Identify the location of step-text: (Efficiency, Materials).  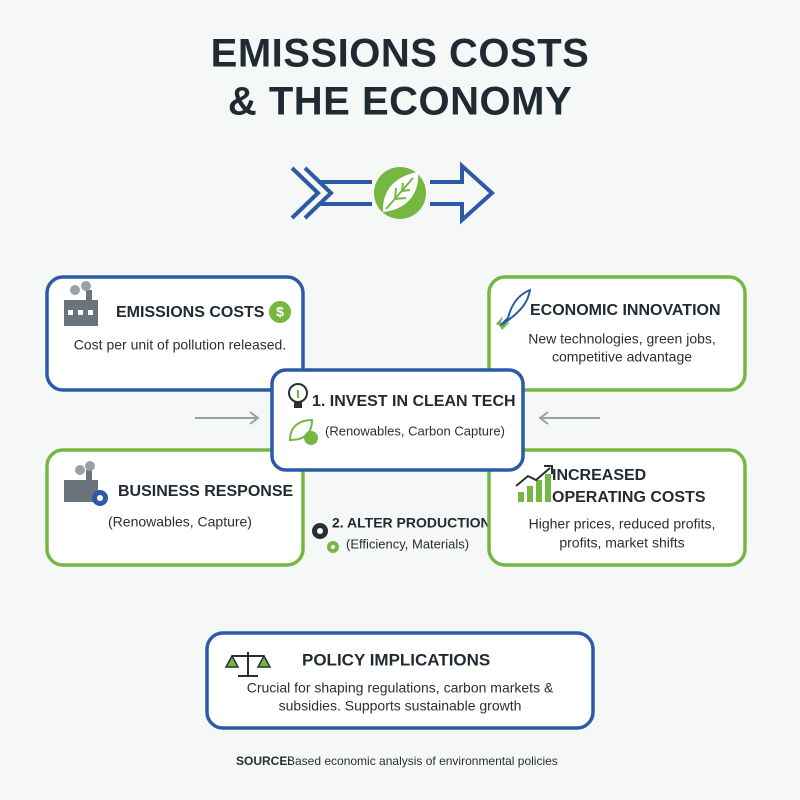
(407, 543).